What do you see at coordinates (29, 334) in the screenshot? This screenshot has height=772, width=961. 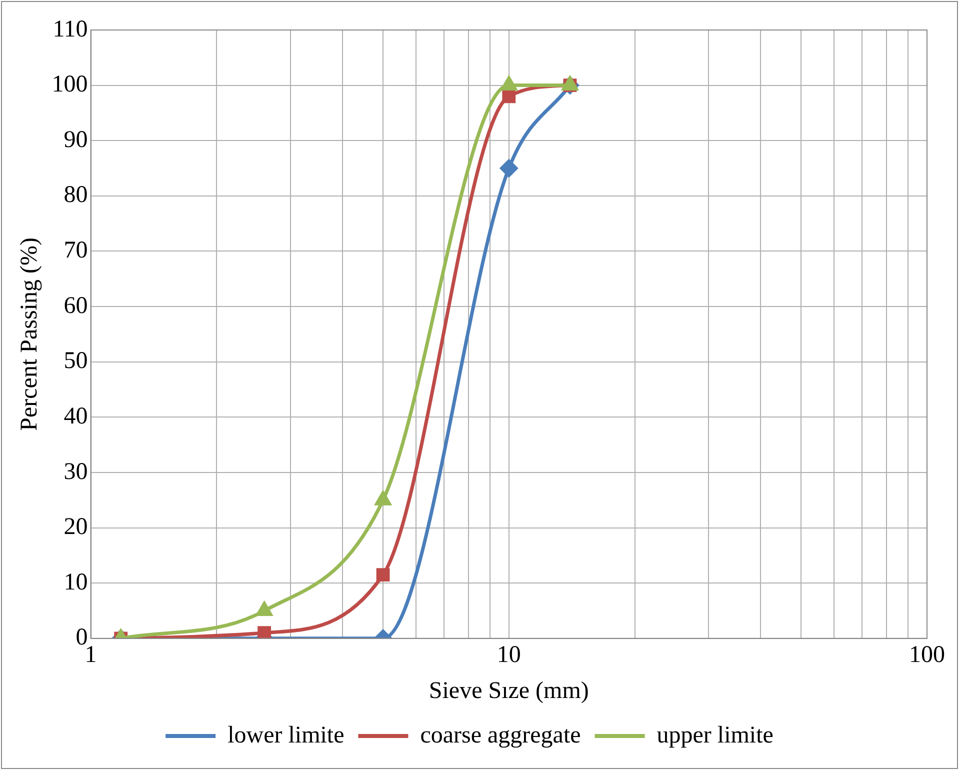 I see `y-axis-title: Percent Passing (%)` at bounding box center [29, 334].